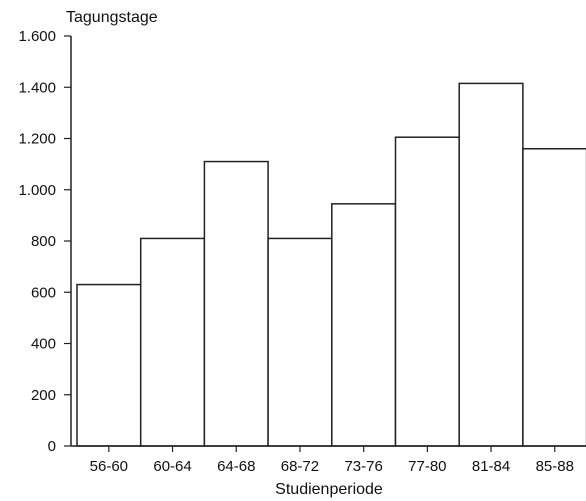 The height and width of the screenshot is (501, 586). Describe the element at coordinates (37, 190) in the screenshot. I see `y-tick-label: 1.000` at that location.